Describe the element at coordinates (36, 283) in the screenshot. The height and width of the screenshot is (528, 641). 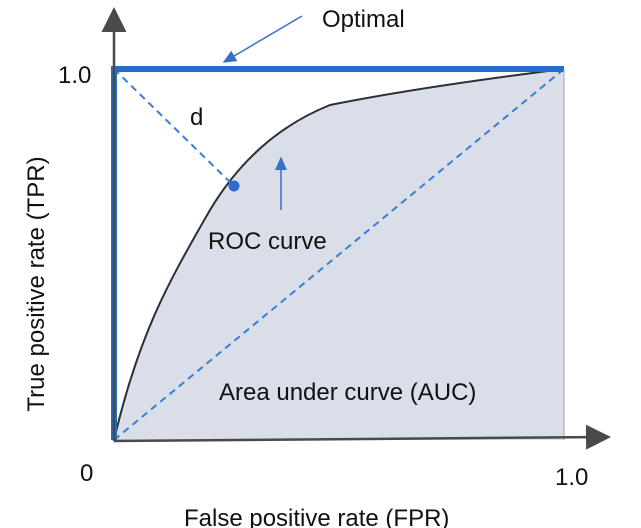
I see `y-axis-title: True positive rate (TPR)` at that location.